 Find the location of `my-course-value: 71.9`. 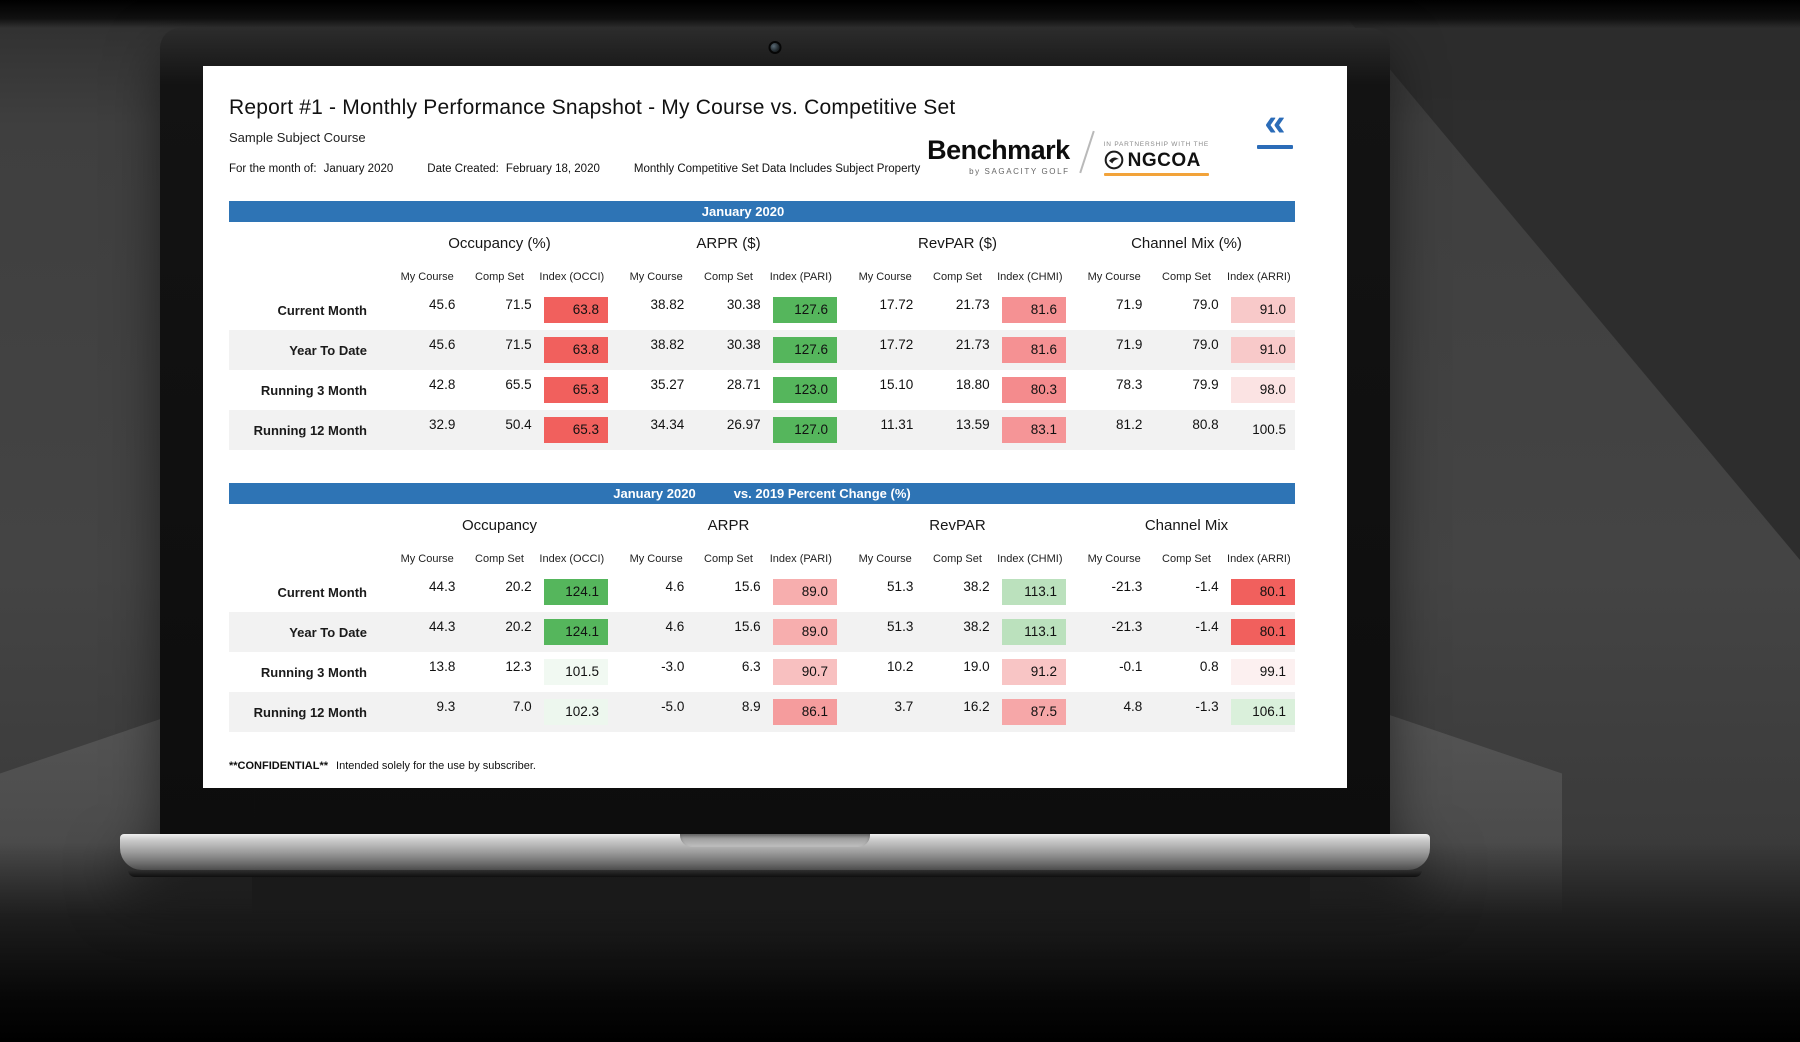

my-course-value: 71.9 is located at coordinates (1129, 344).